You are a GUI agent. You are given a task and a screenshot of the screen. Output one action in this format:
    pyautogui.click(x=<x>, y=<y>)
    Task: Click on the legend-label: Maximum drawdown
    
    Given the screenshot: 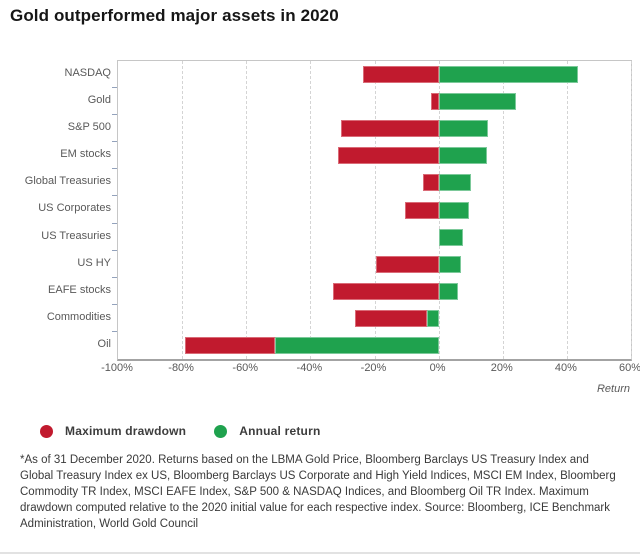 What is the action you would take?
    pyautogui.click(x=126, y=431)
    